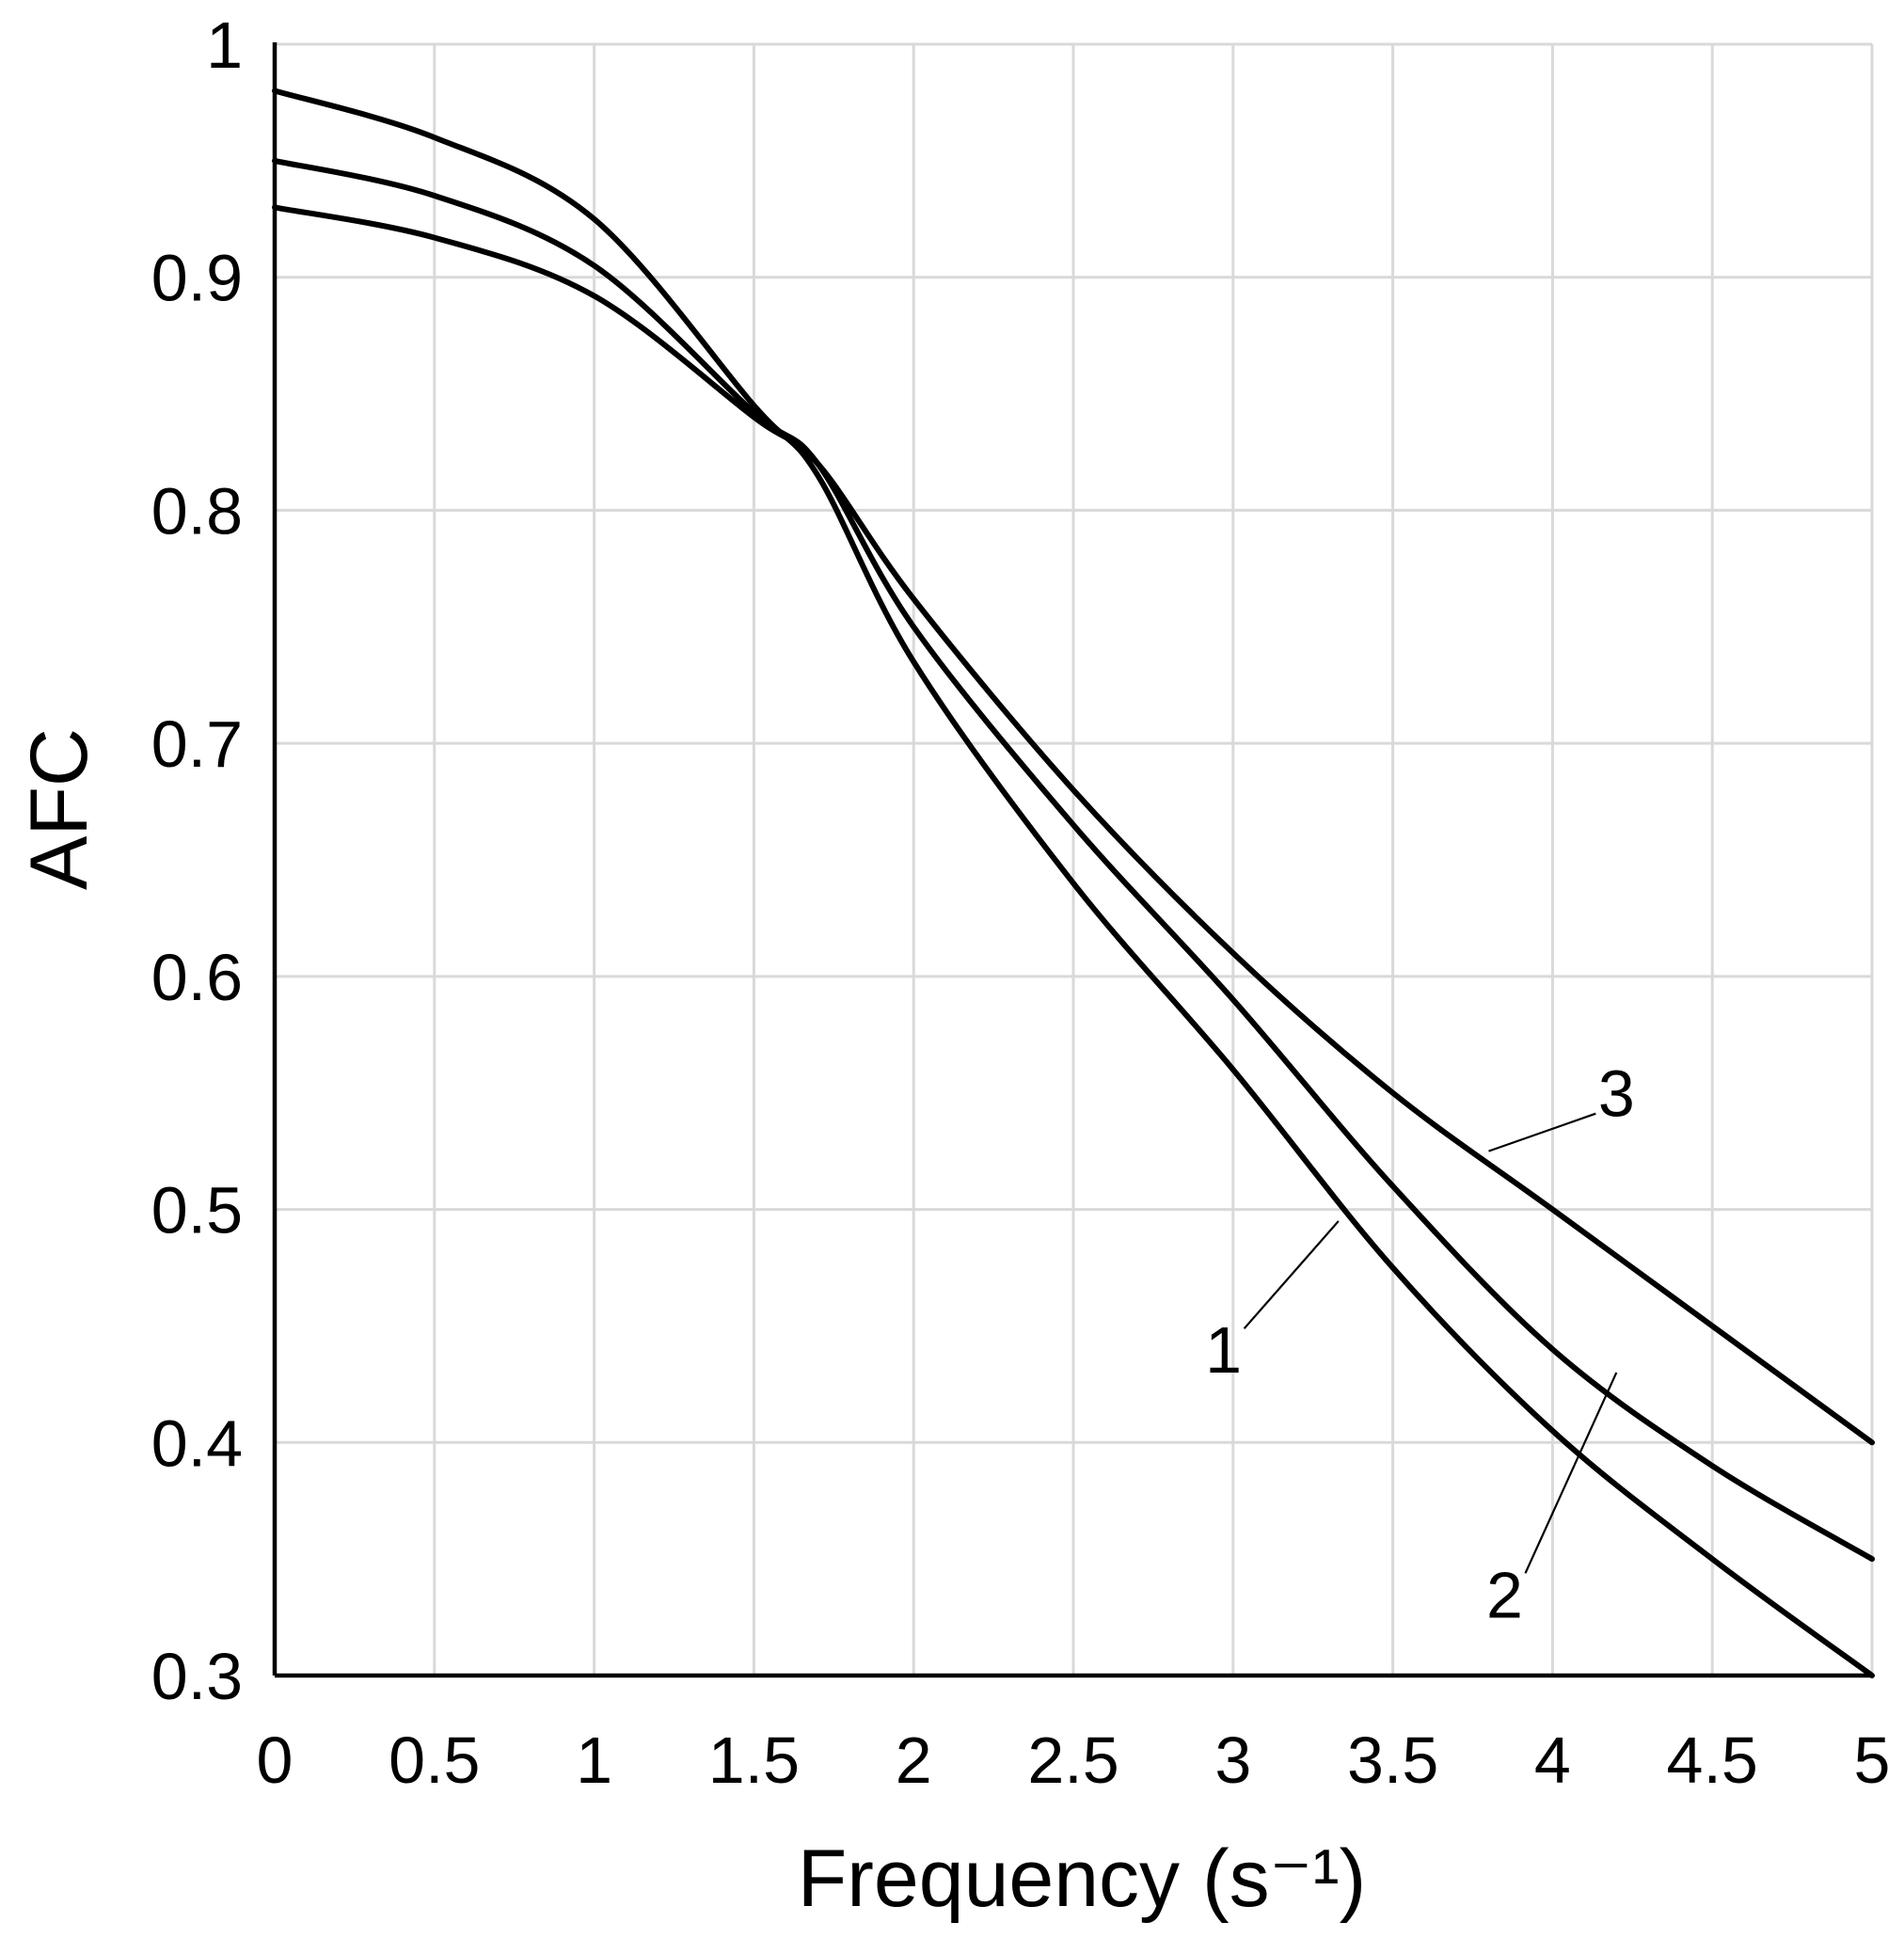  Describe the element at coordinates (197, 744) in the screenshot. I see `y-tick-label: 0.7` at that location.